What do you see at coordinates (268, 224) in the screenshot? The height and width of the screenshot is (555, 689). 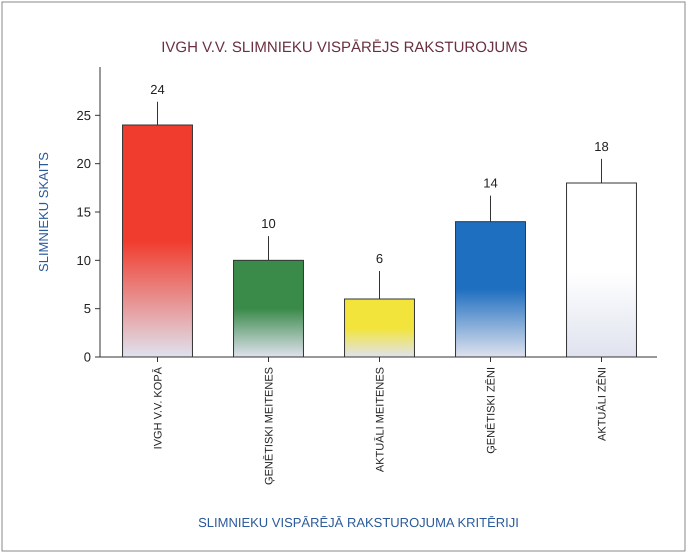 I see `data-label: 10` at bounding box center [268, 224].